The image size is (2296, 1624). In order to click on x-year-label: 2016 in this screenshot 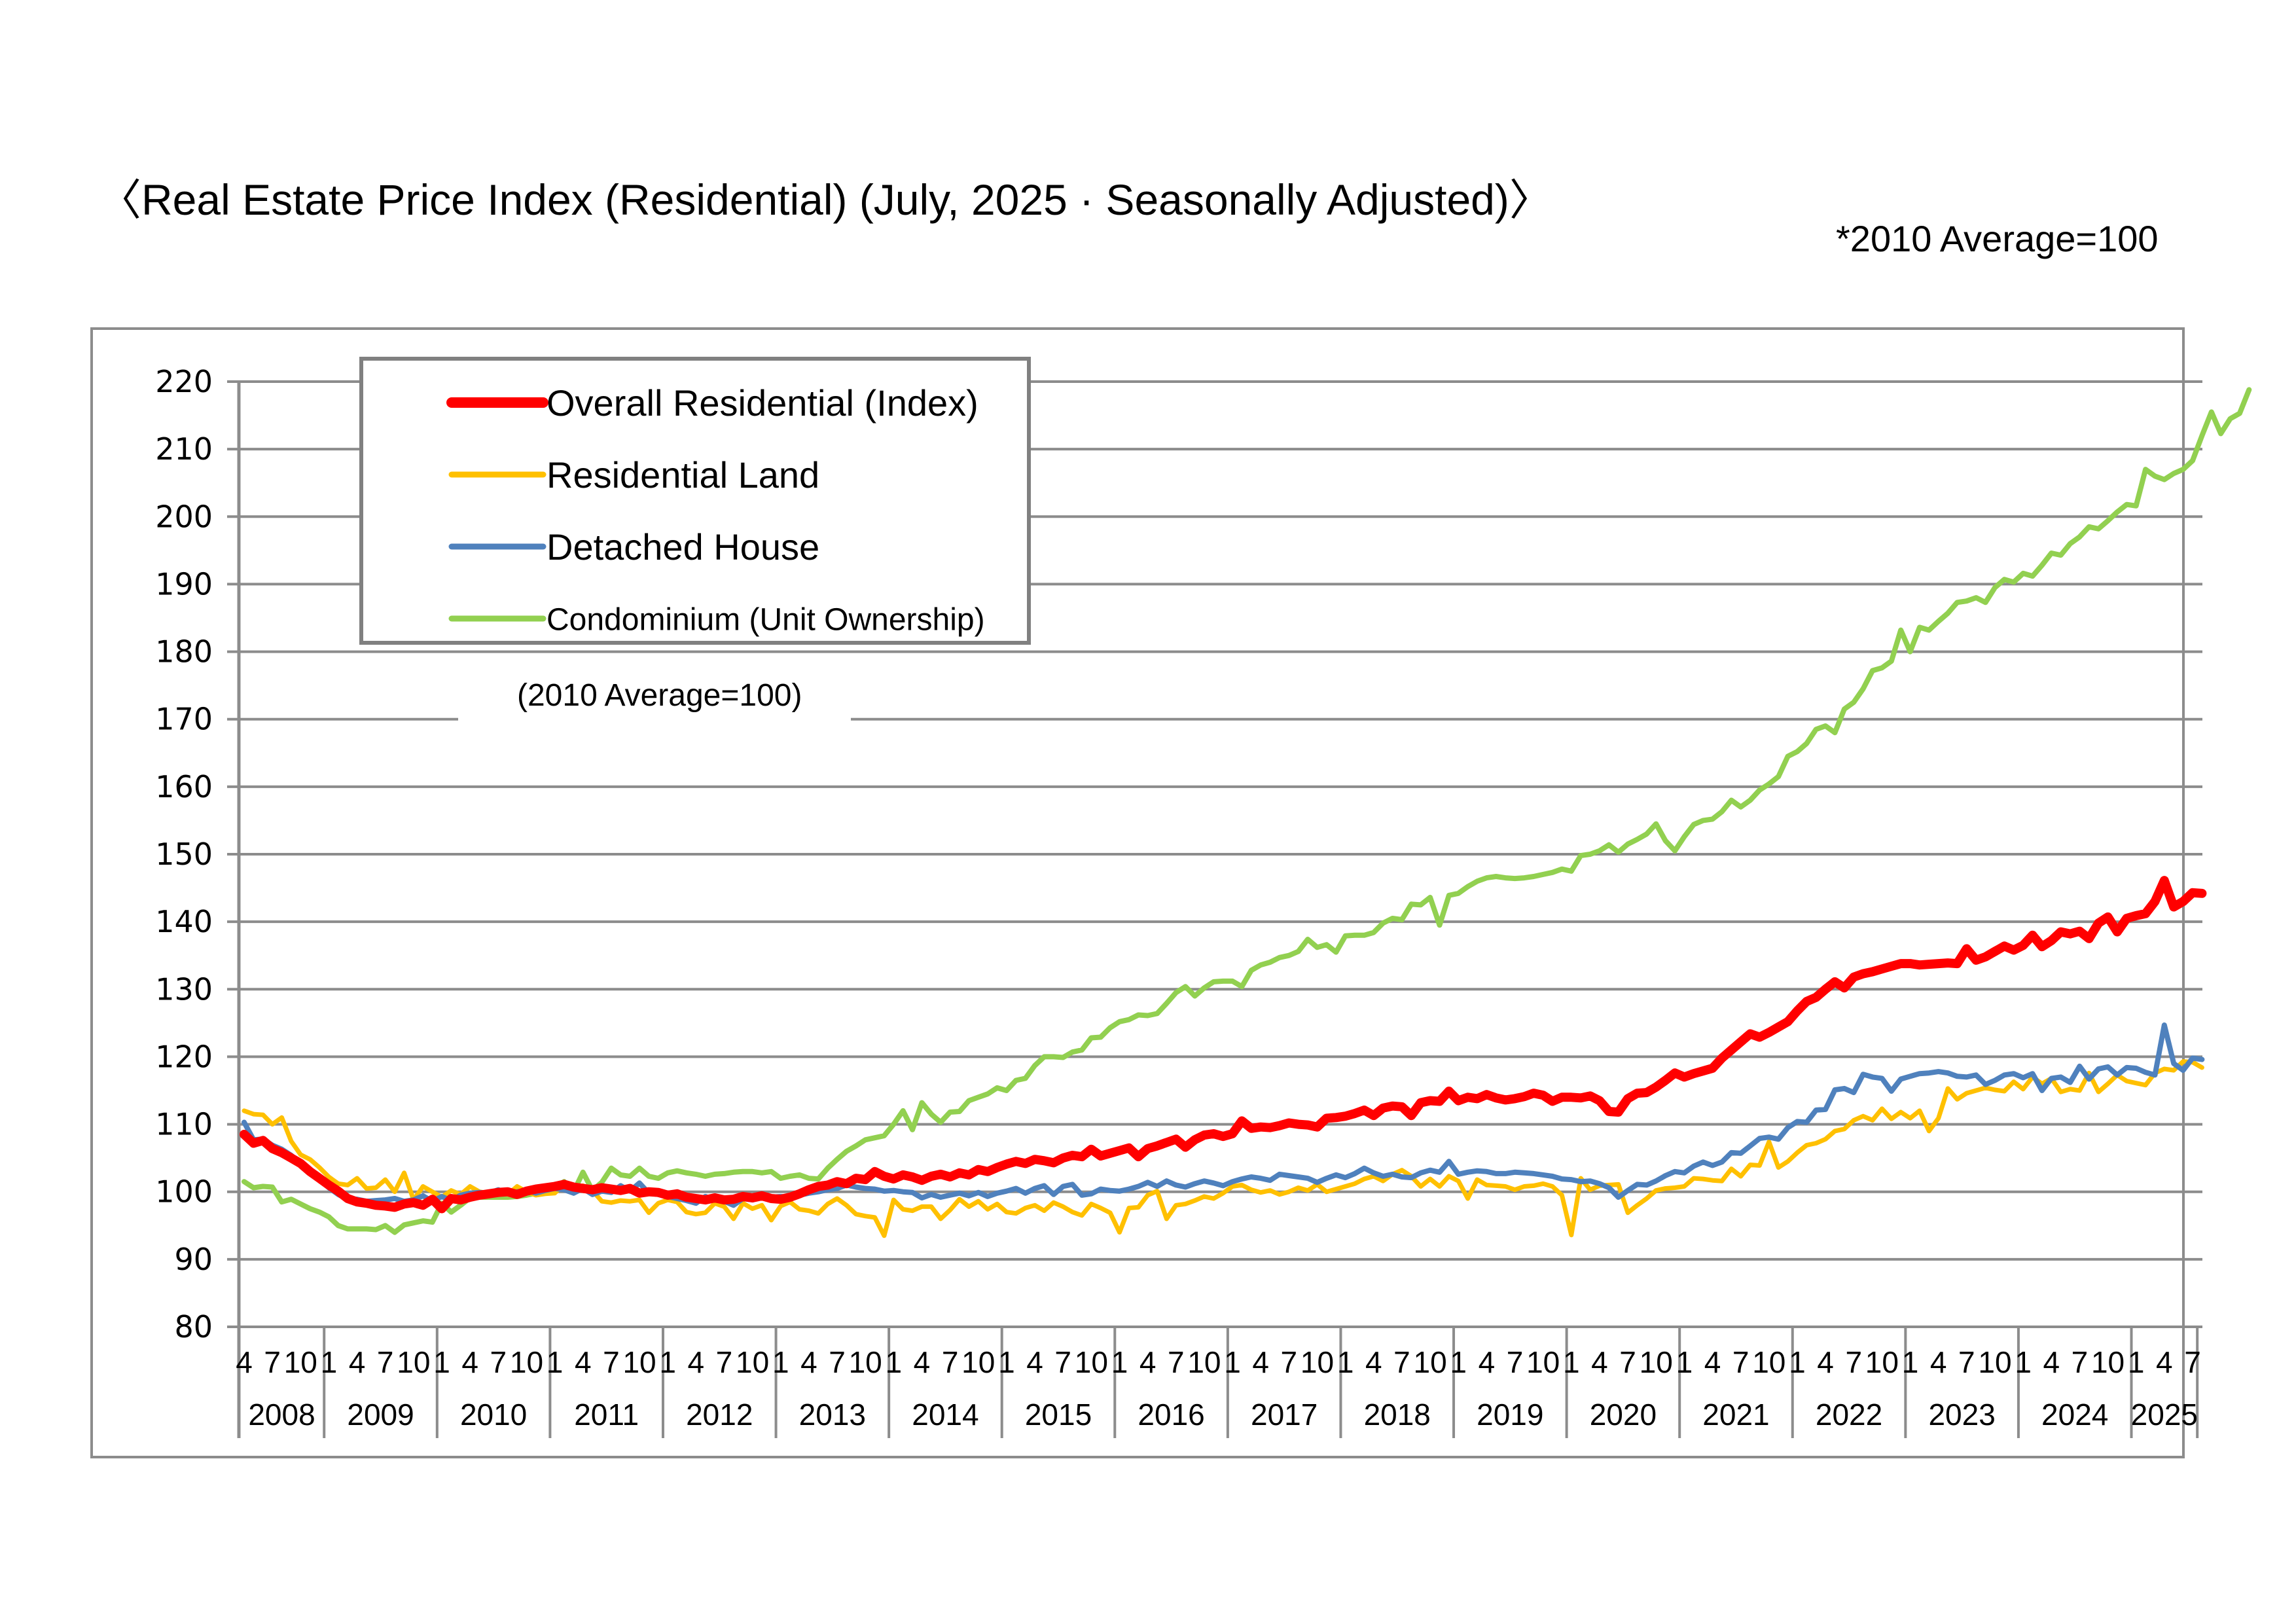, I will do `click(1171, 1415)`.